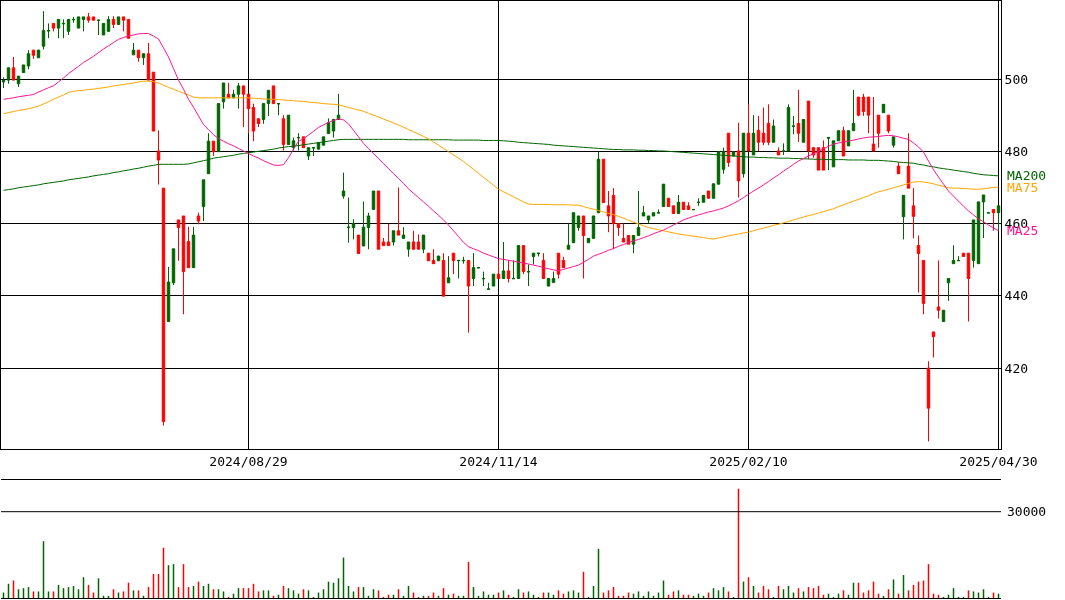 Image resolution: width=1065 pixels, height=600 pixels. What do you see at coordinates (1023, 187) in the screenshot?
I see `series-label: MA75` at bounding box center [1023, 187].